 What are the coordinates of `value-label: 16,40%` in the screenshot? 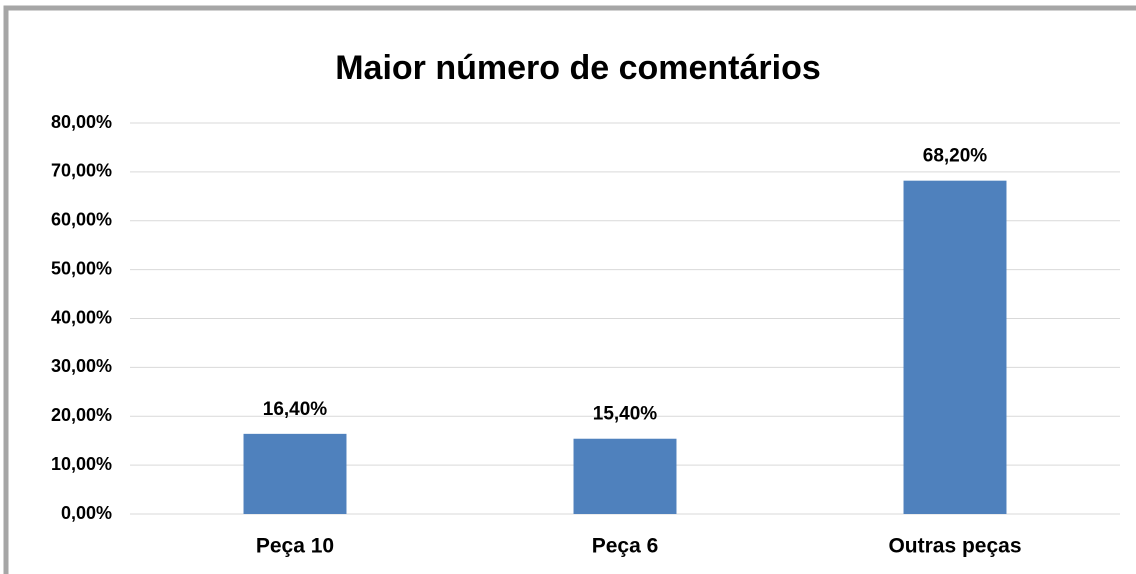 It's located at (295, 409).